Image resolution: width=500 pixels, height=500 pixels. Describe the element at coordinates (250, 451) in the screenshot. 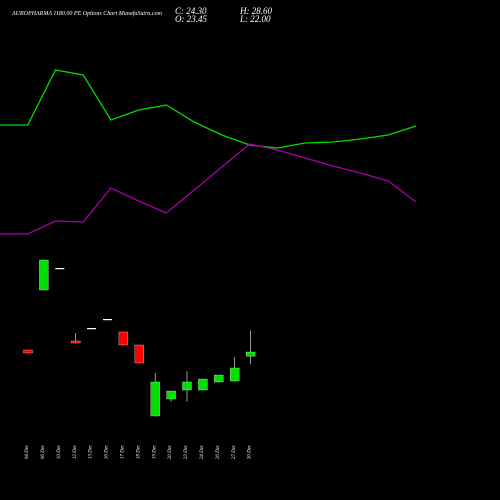

I see `x-tick-label: 30 Dec` at that location.